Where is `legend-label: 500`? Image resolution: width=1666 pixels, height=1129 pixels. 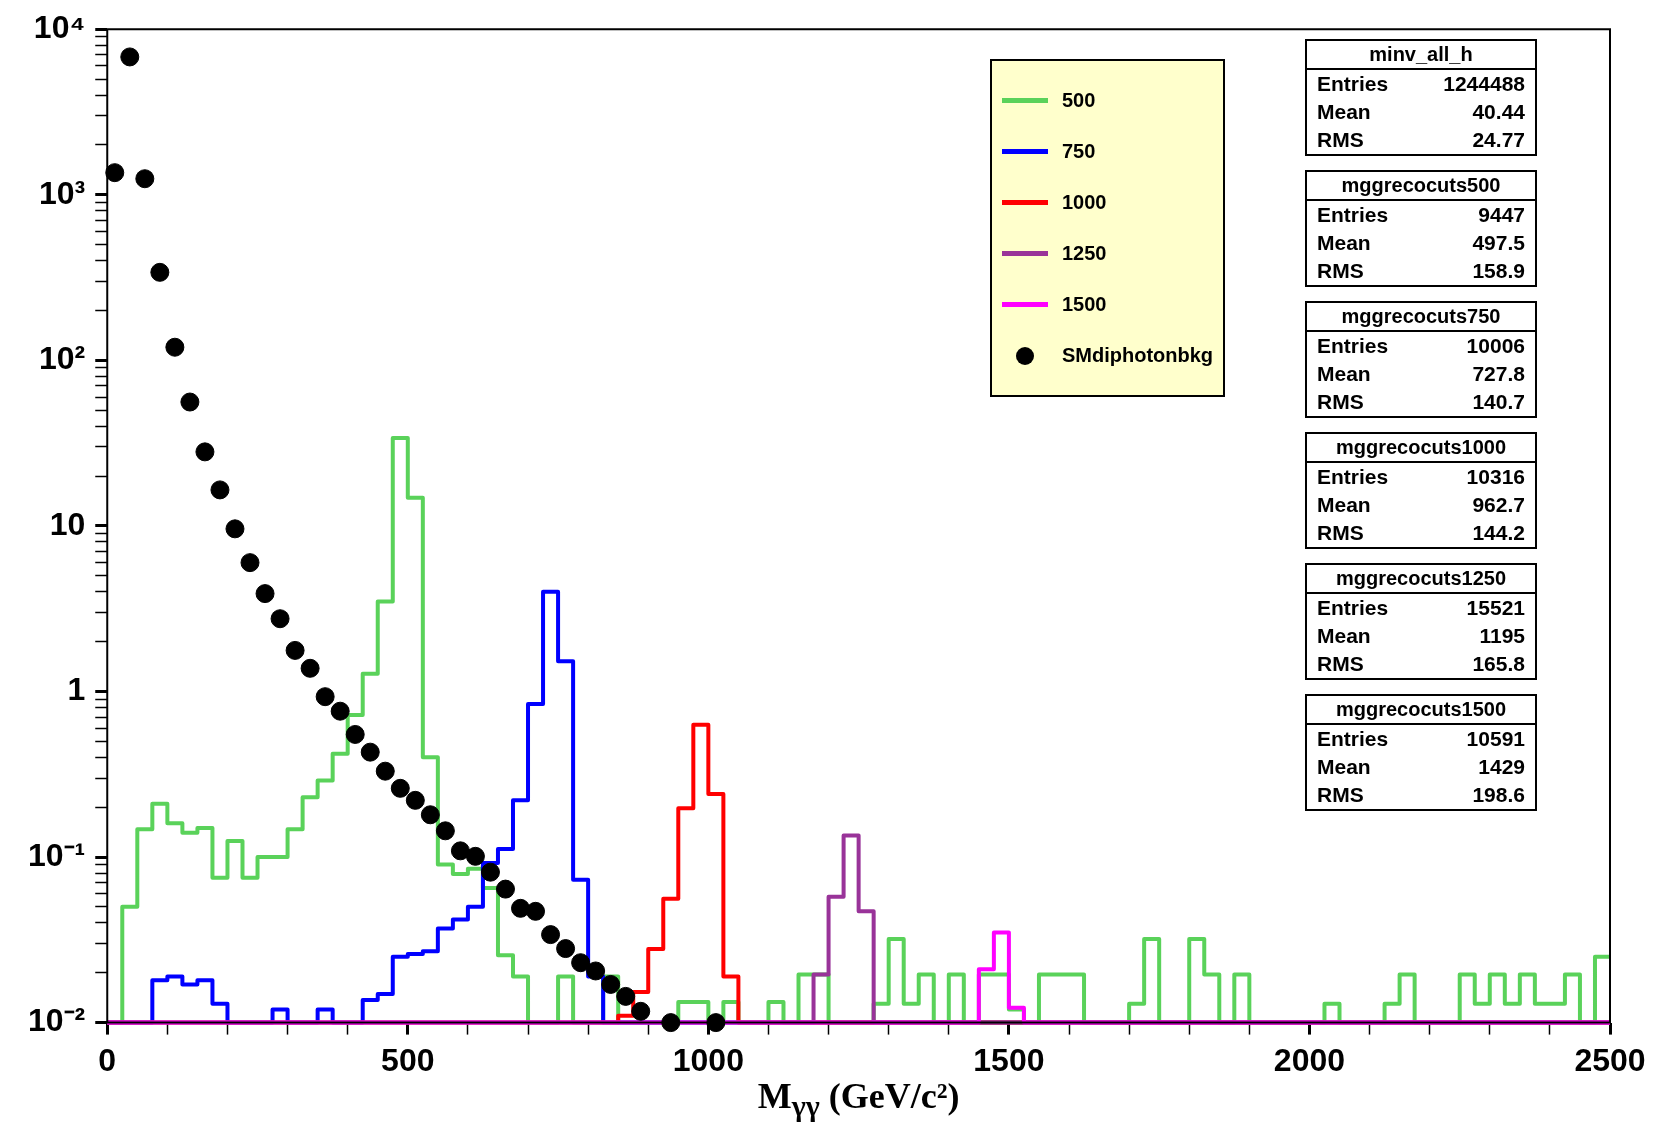 legend-label: 500 is located at coordinates (1079, 101).